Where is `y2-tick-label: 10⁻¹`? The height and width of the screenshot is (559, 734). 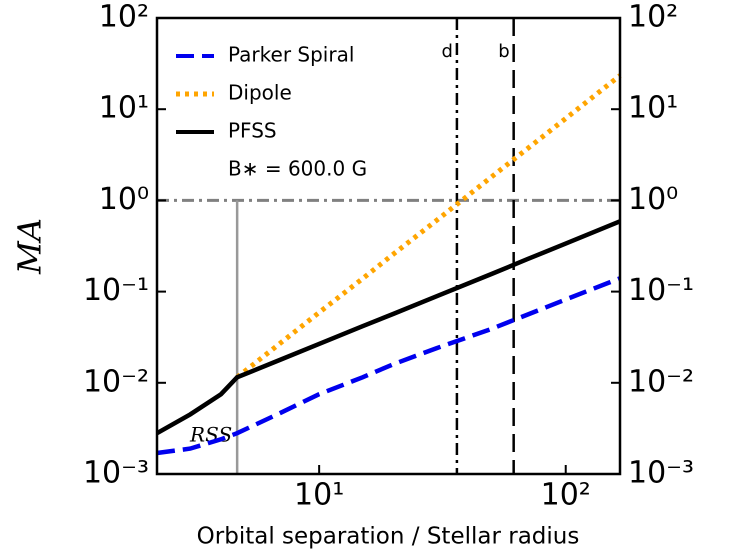 y2-tick-label: 10⁻¹ is located at coordinates (661, 290).